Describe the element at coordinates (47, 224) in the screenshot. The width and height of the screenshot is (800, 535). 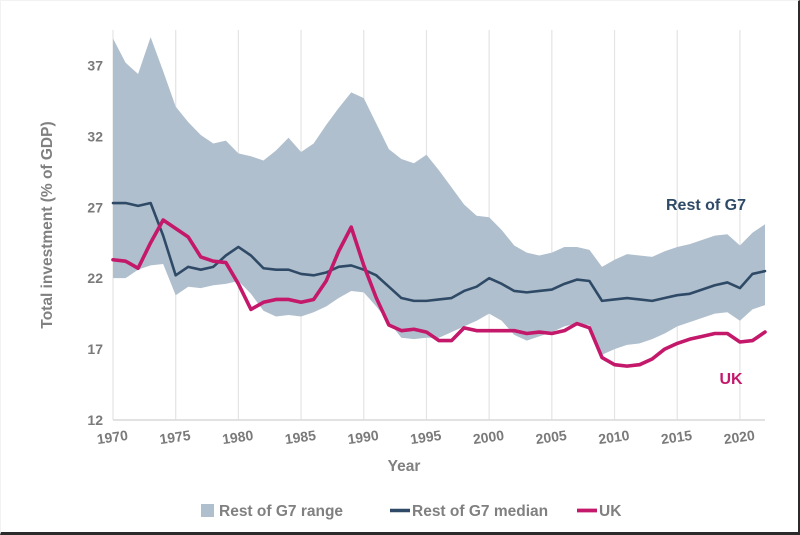
I see `y-axis-title: Total investment (% of GDP)` at that location.